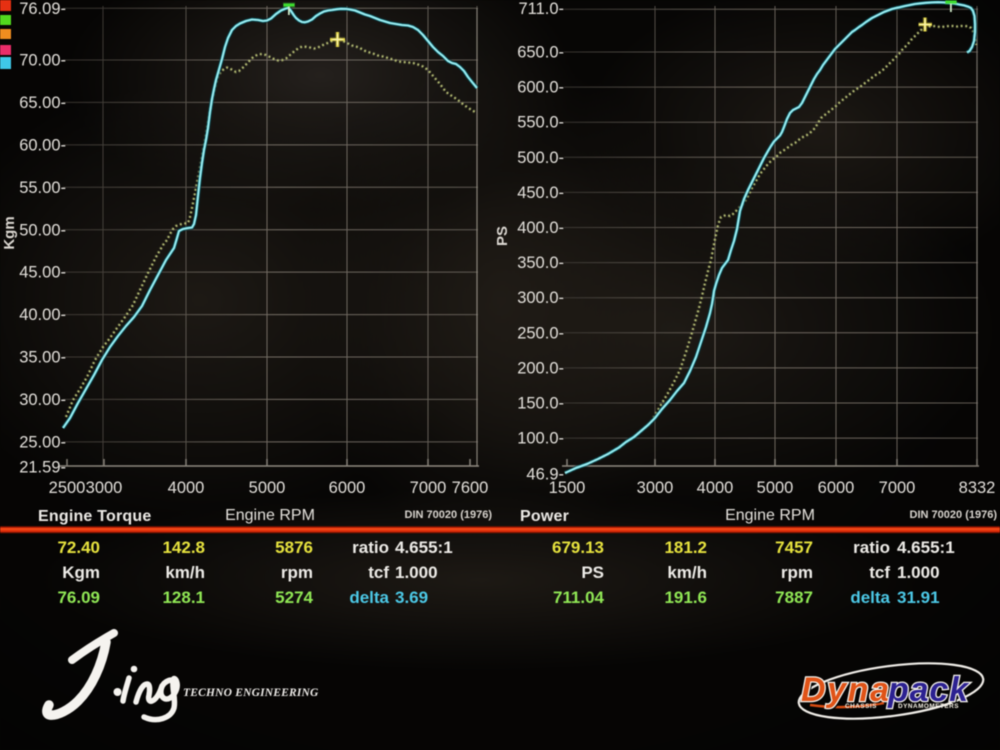 This screenshot has width=1000, height=750. I want to click on svg-text: 191.6, so click(685, 597).